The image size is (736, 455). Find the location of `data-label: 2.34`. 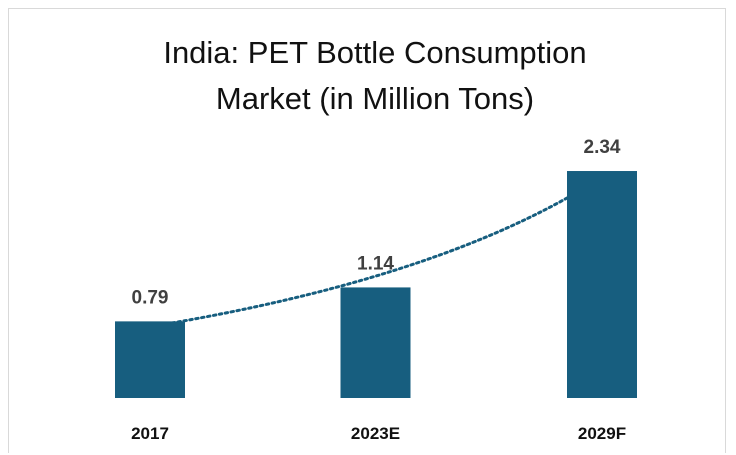

data-label: 2.34 is located at coordinates (602, 147).